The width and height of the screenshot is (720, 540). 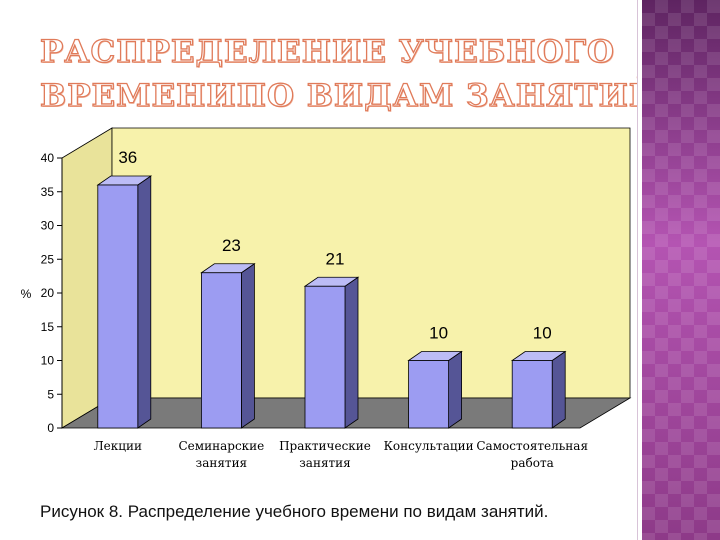 I want to click on y-tick-label: 10, so click(x=48, y=361).